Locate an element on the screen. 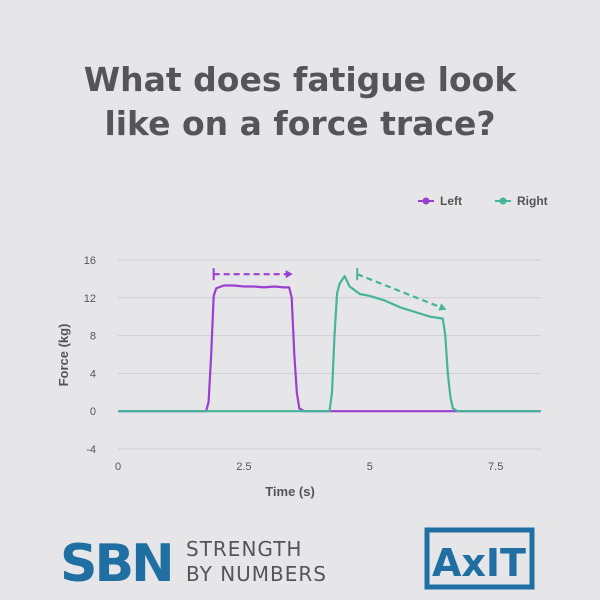 Image resolution: width=600 pixels, height=600 pixels. brand-line-1: STRENGTH is located at coordinates (244, 549).